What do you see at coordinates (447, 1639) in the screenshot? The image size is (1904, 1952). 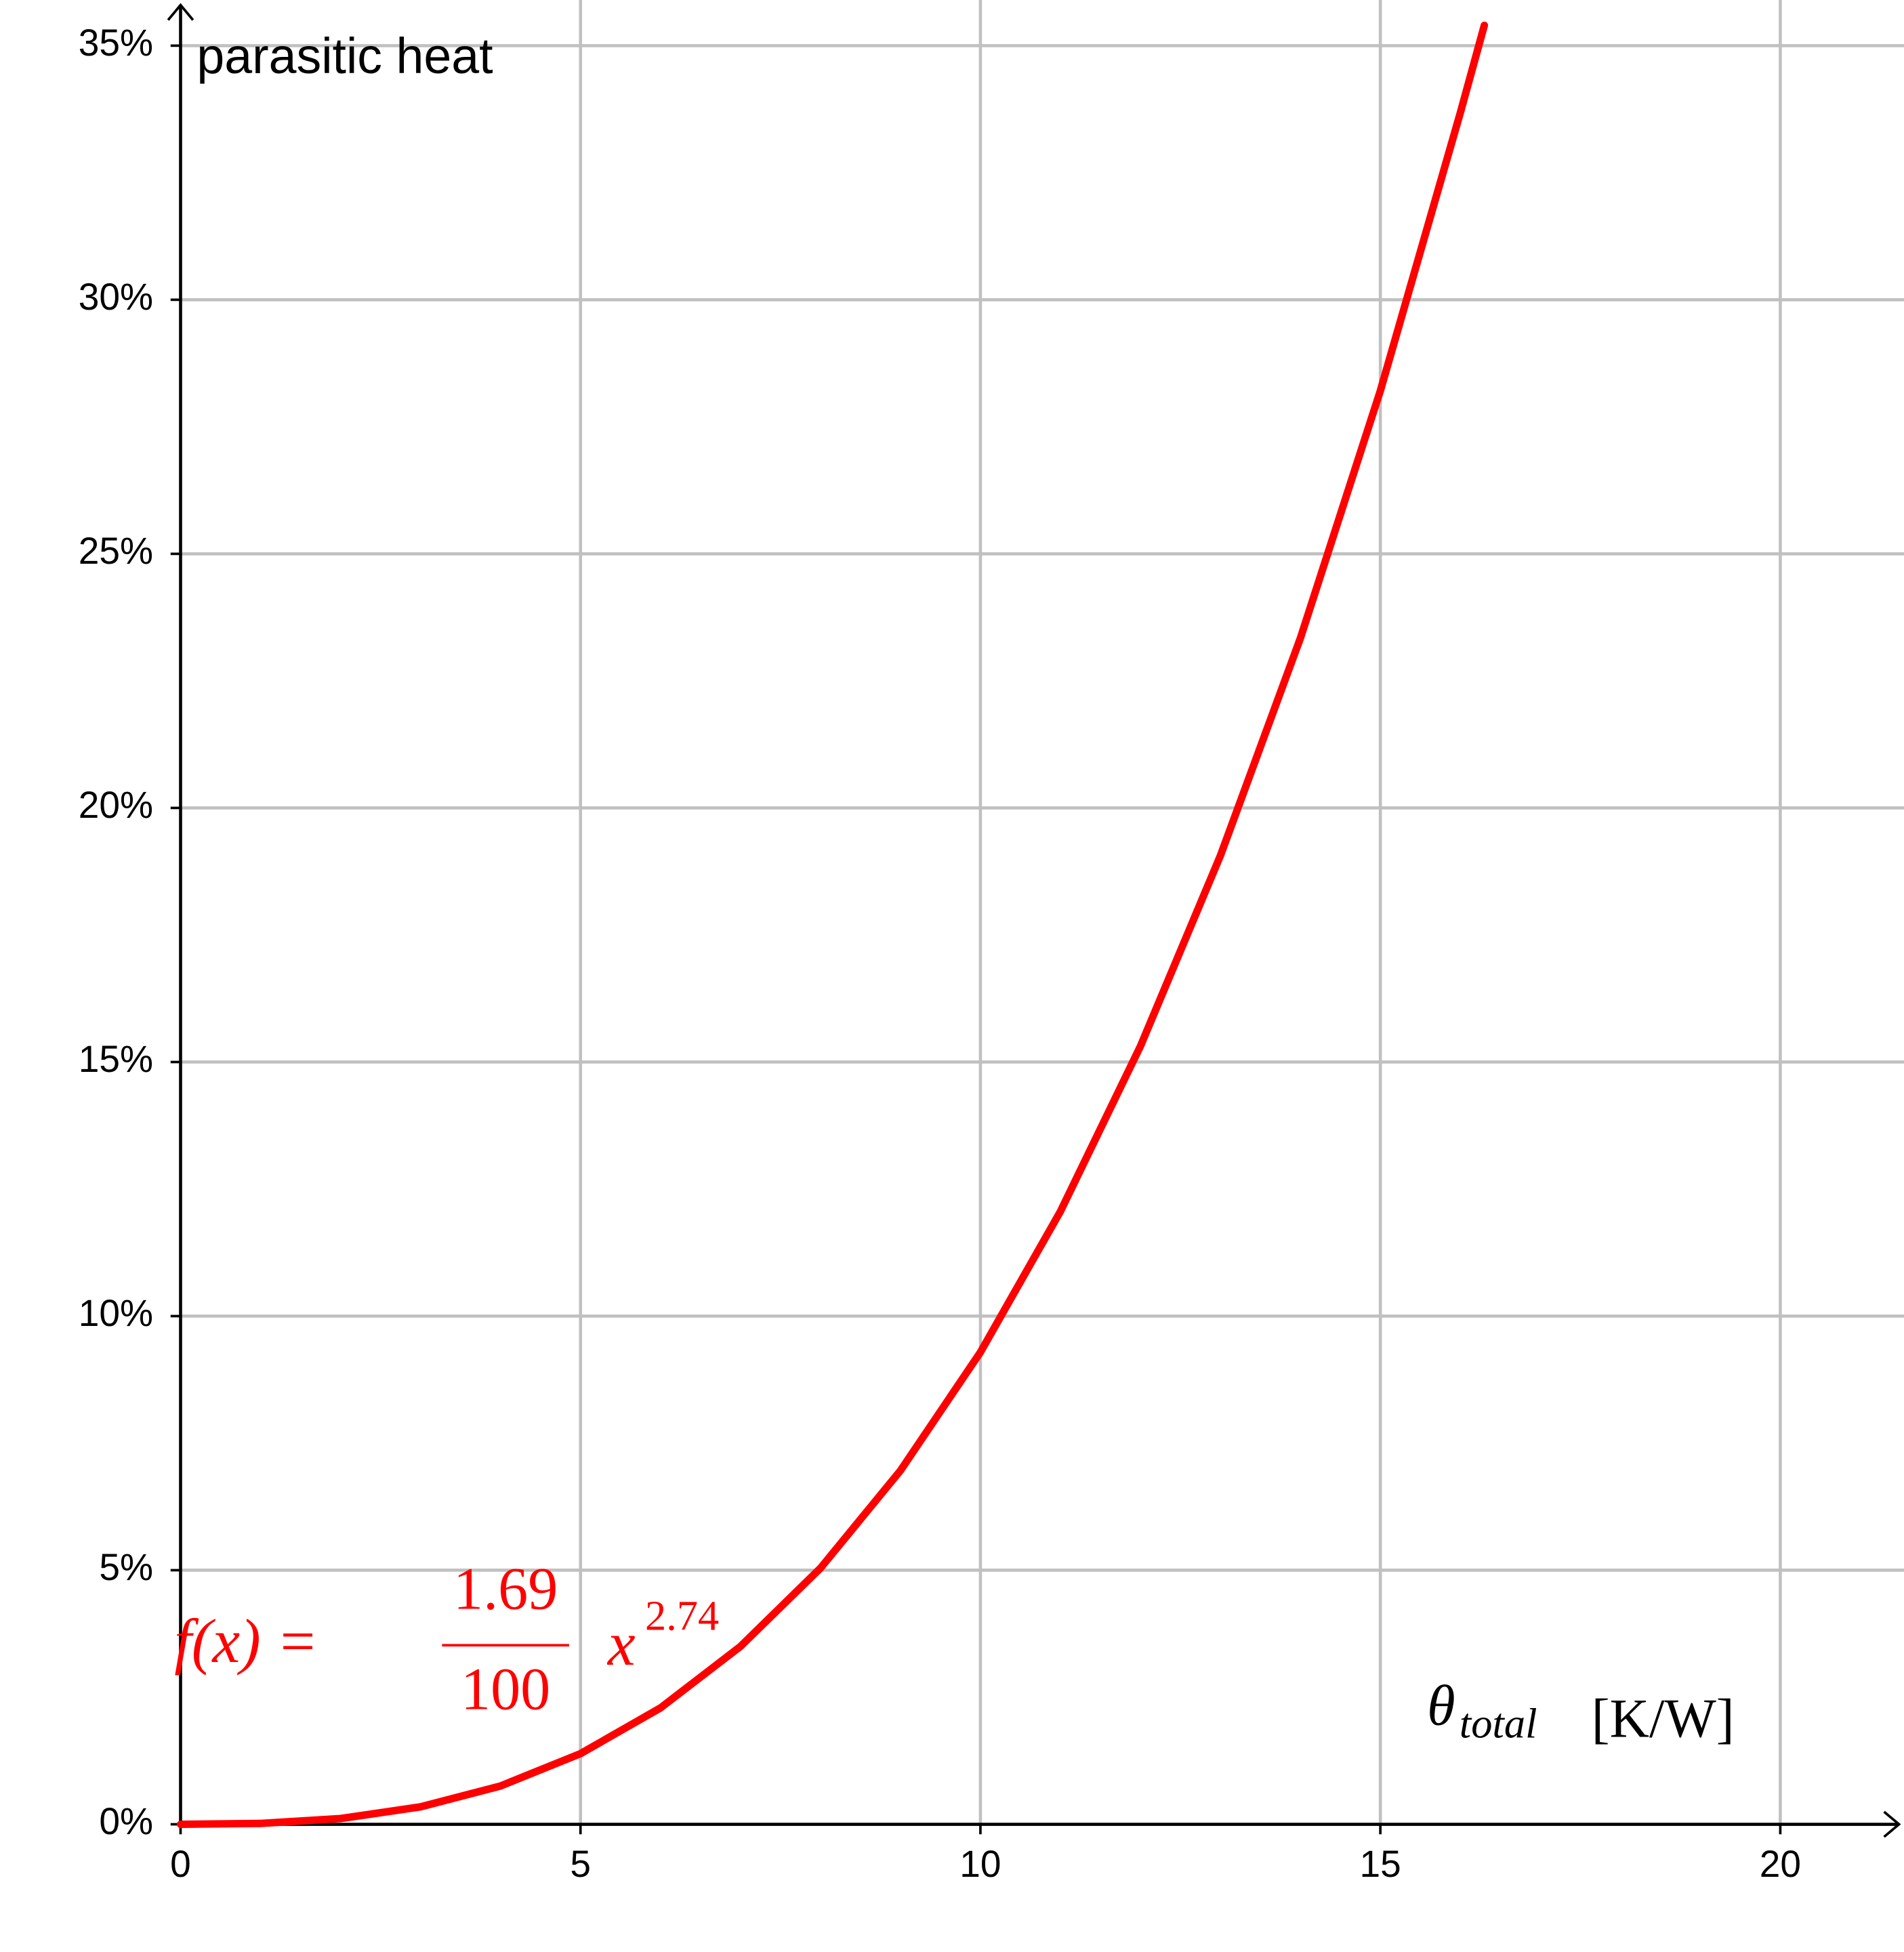 I see `formula: f(x) = 1.69 100 x 2.74` at bounding box center [447, 1639].